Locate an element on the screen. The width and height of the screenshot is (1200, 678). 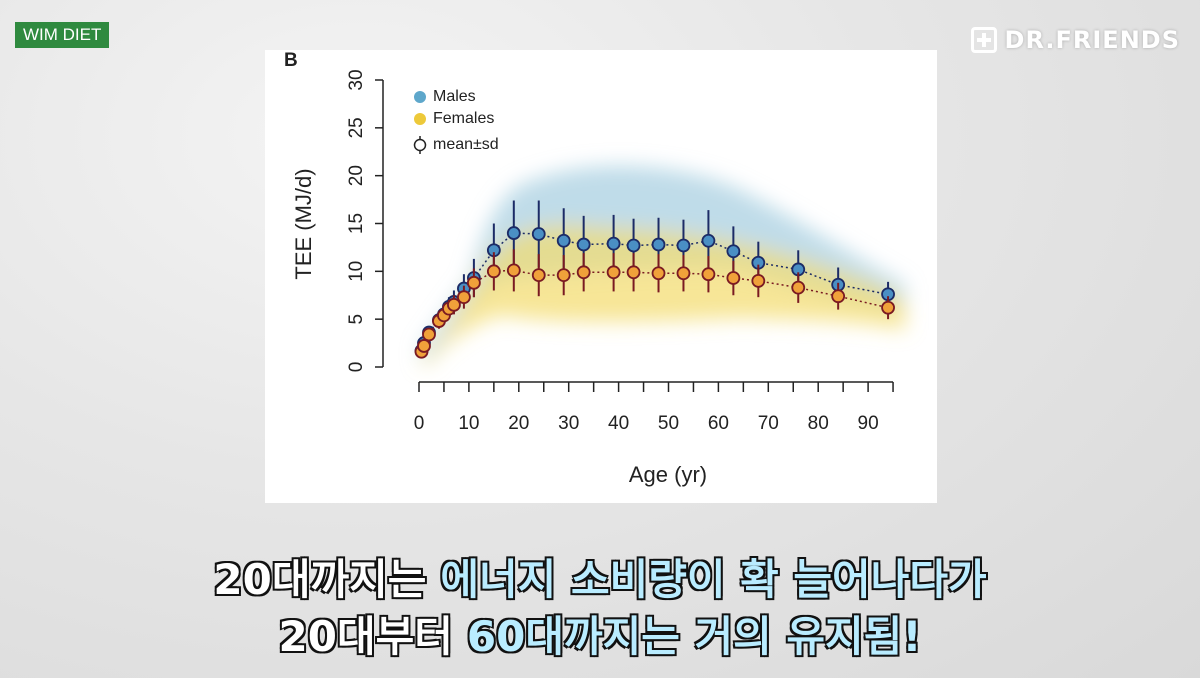
y-tick-label: 0 is located at coordinates (356, 367).